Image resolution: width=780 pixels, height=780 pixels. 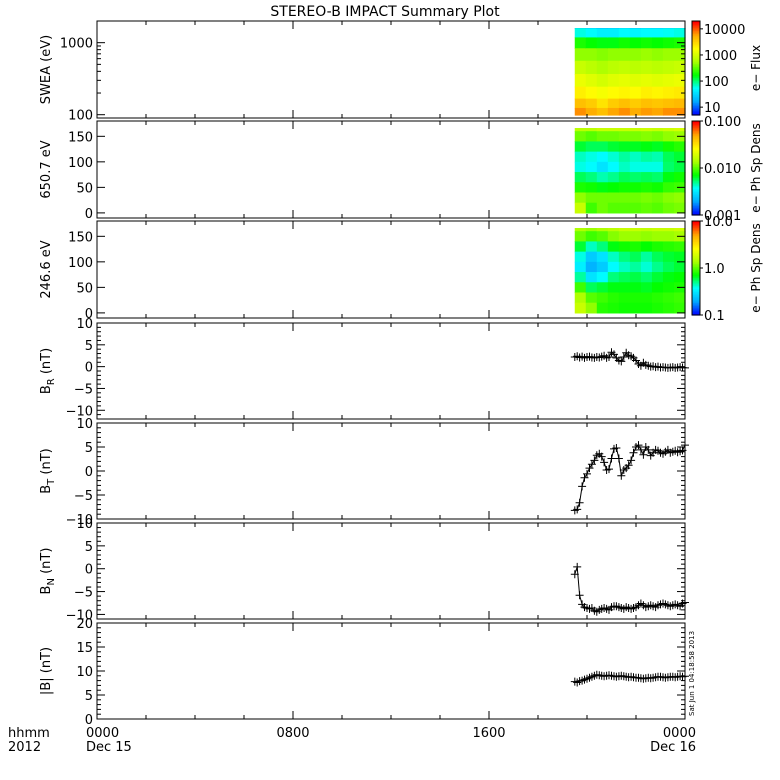 I want to click on y-tick-label: 10, so click(x=84, y=672).